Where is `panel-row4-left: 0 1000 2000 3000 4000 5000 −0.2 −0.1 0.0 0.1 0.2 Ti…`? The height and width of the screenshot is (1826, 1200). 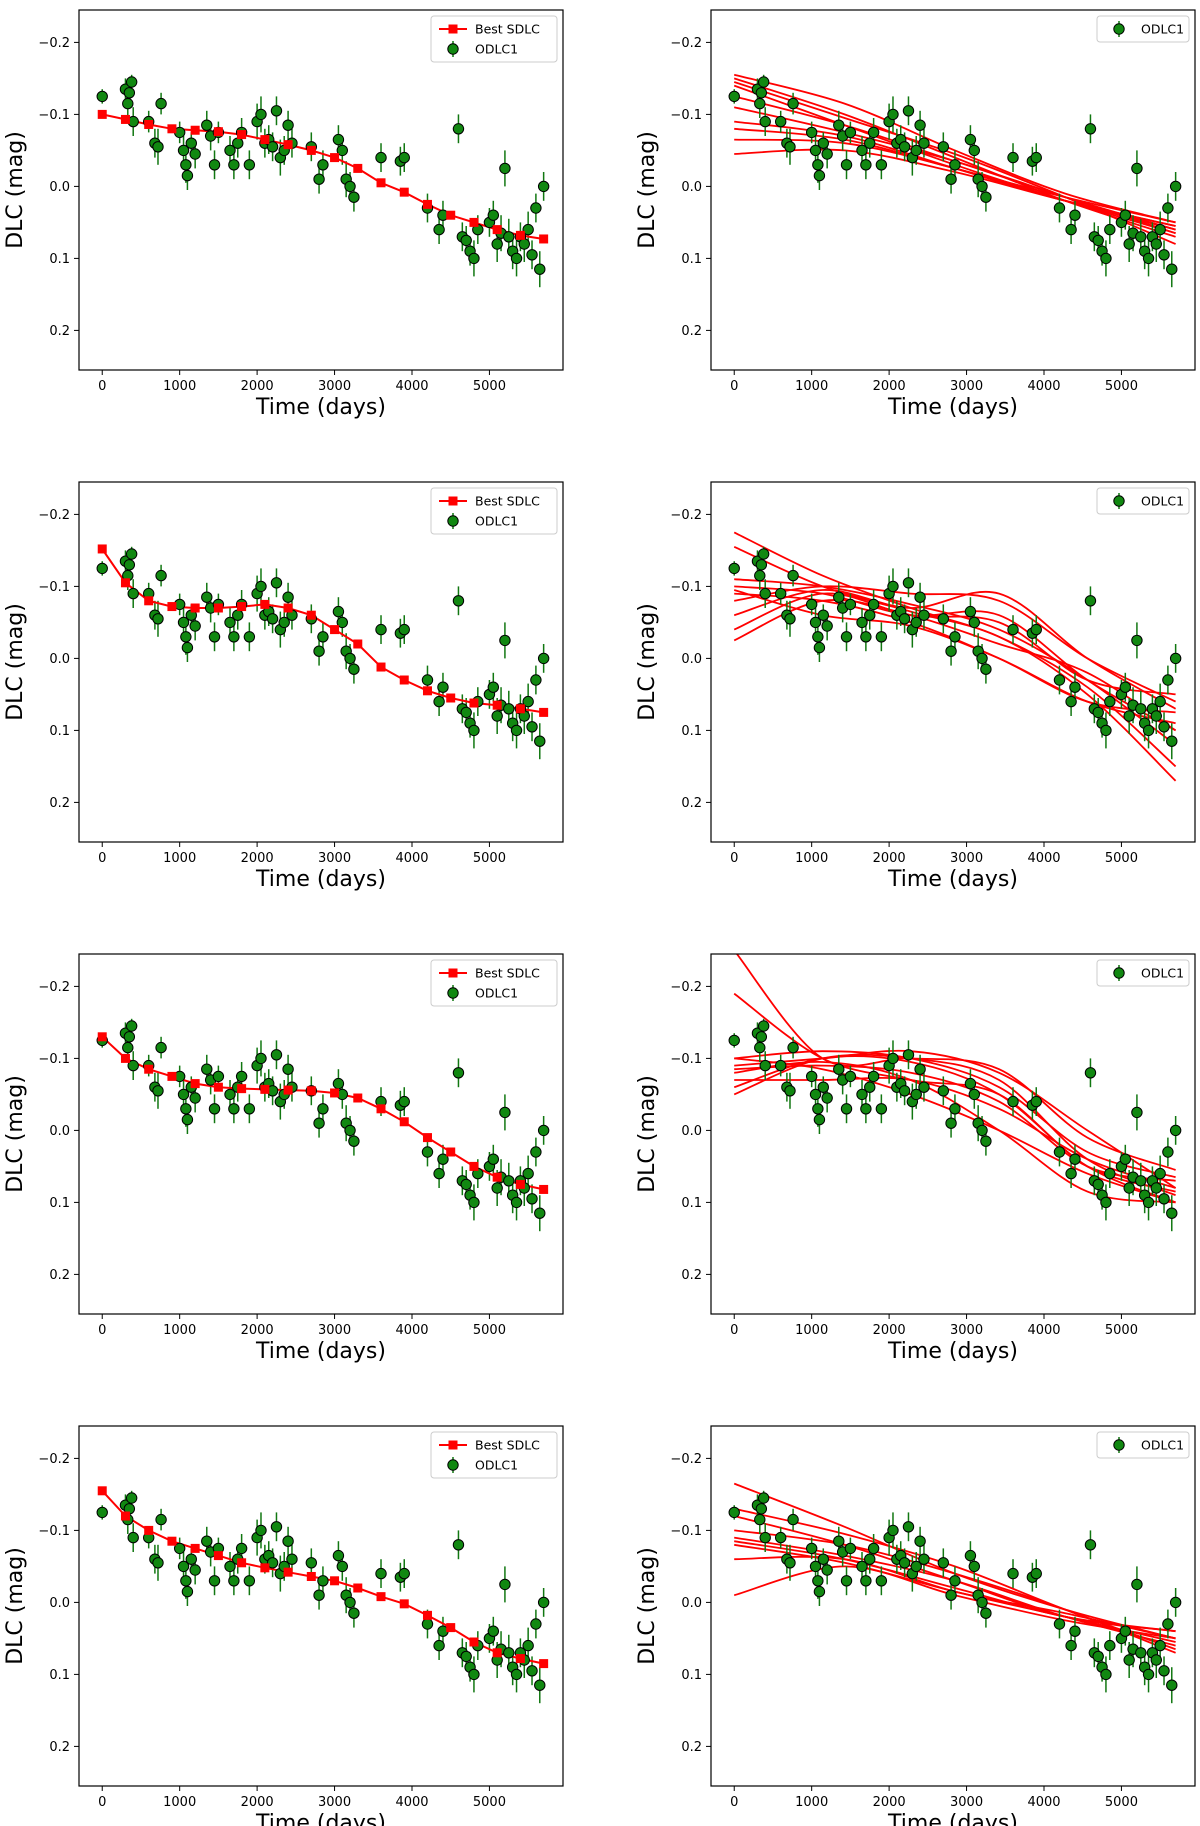 panel-row4-left: 0 1000 2000 3000 4000 5000 −0.2 −0.1 0.0 0.1 0.2 Ti… is located at coordinates (283, 1625).